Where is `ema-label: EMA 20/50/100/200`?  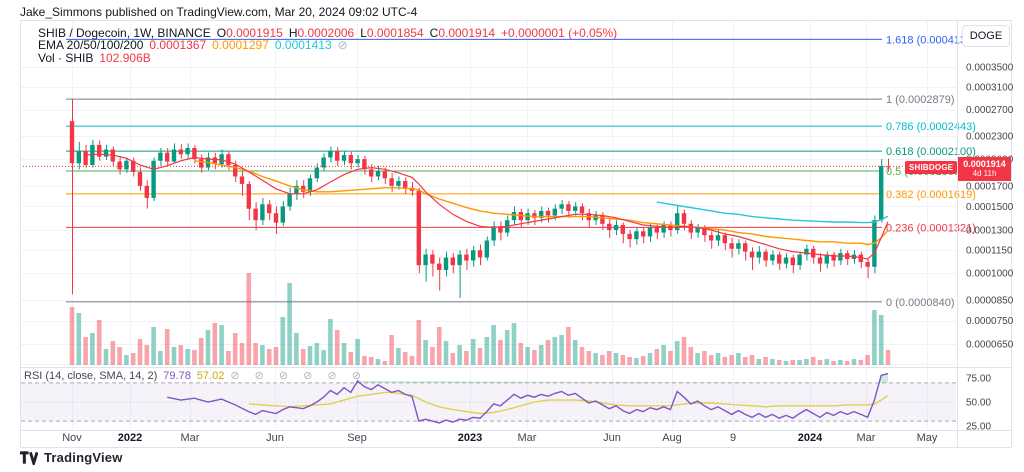
ema-label: EMA 20/50/100/200 is located at coordinates (91, 45).